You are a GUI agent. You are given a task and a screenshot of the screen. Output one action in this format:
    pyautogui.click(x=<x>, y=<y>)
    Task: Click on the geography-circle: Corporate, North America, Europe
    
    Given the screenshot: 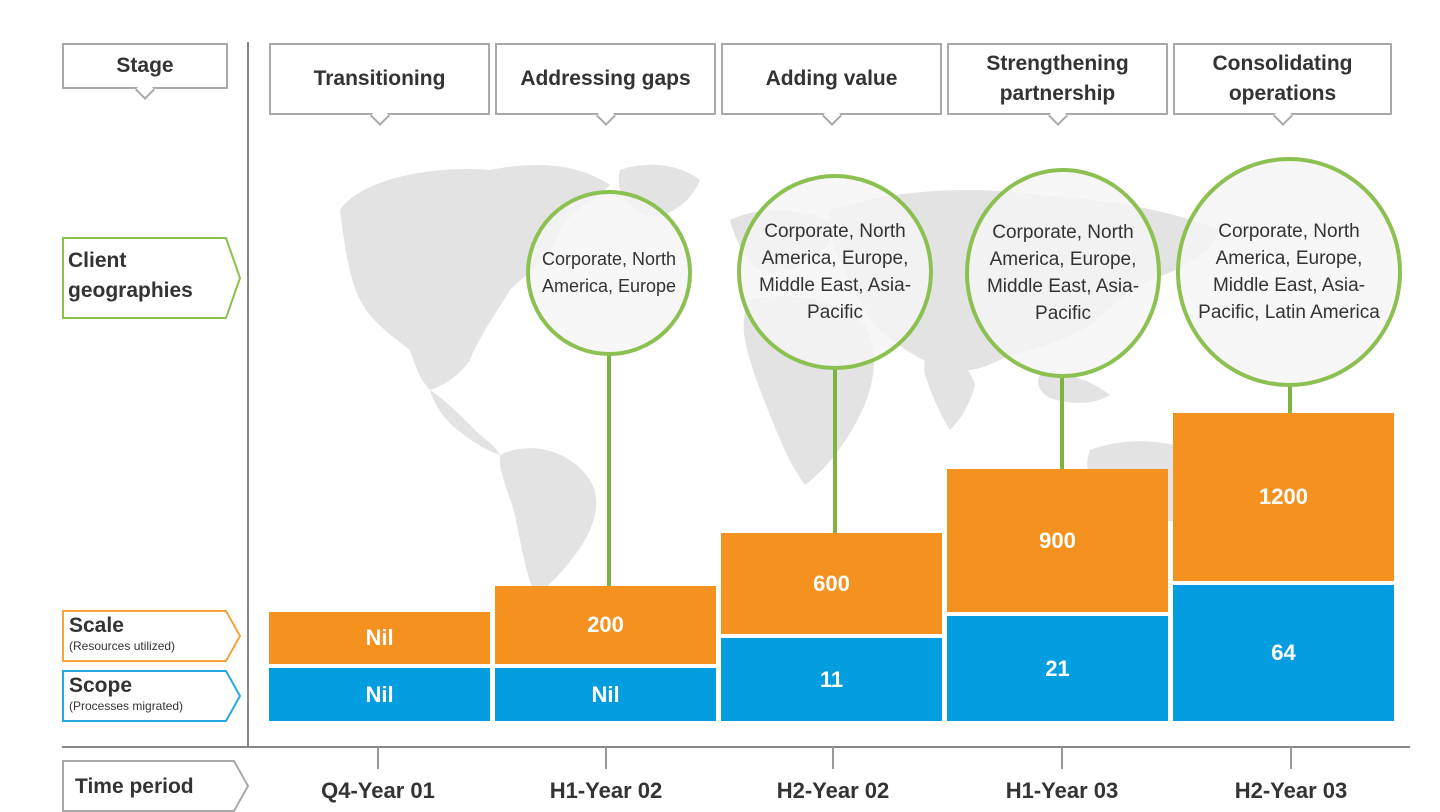 What is the action you would take?
    pyautogui.click(x=609, y=273)
    